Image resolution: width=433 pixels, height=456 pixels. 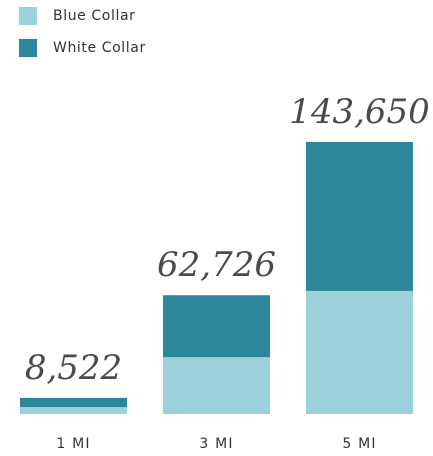 I want to click on bar-segment-blue-collar-3-mi, so click(x=216, y=385).